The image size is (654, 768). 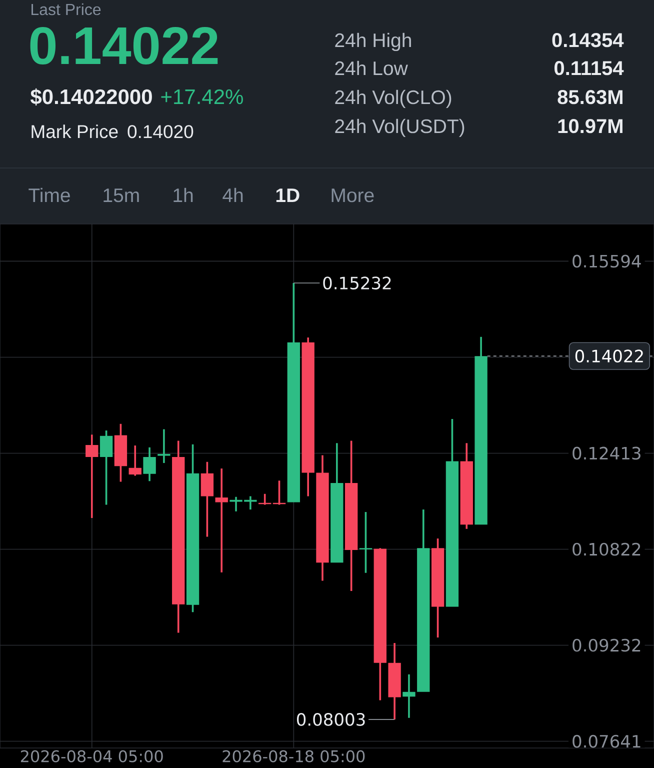 What do you see at coordinates (606, 645) in the screenshot?
I see `y-tick-label: 0.09232` at bounding box center [606, 645].